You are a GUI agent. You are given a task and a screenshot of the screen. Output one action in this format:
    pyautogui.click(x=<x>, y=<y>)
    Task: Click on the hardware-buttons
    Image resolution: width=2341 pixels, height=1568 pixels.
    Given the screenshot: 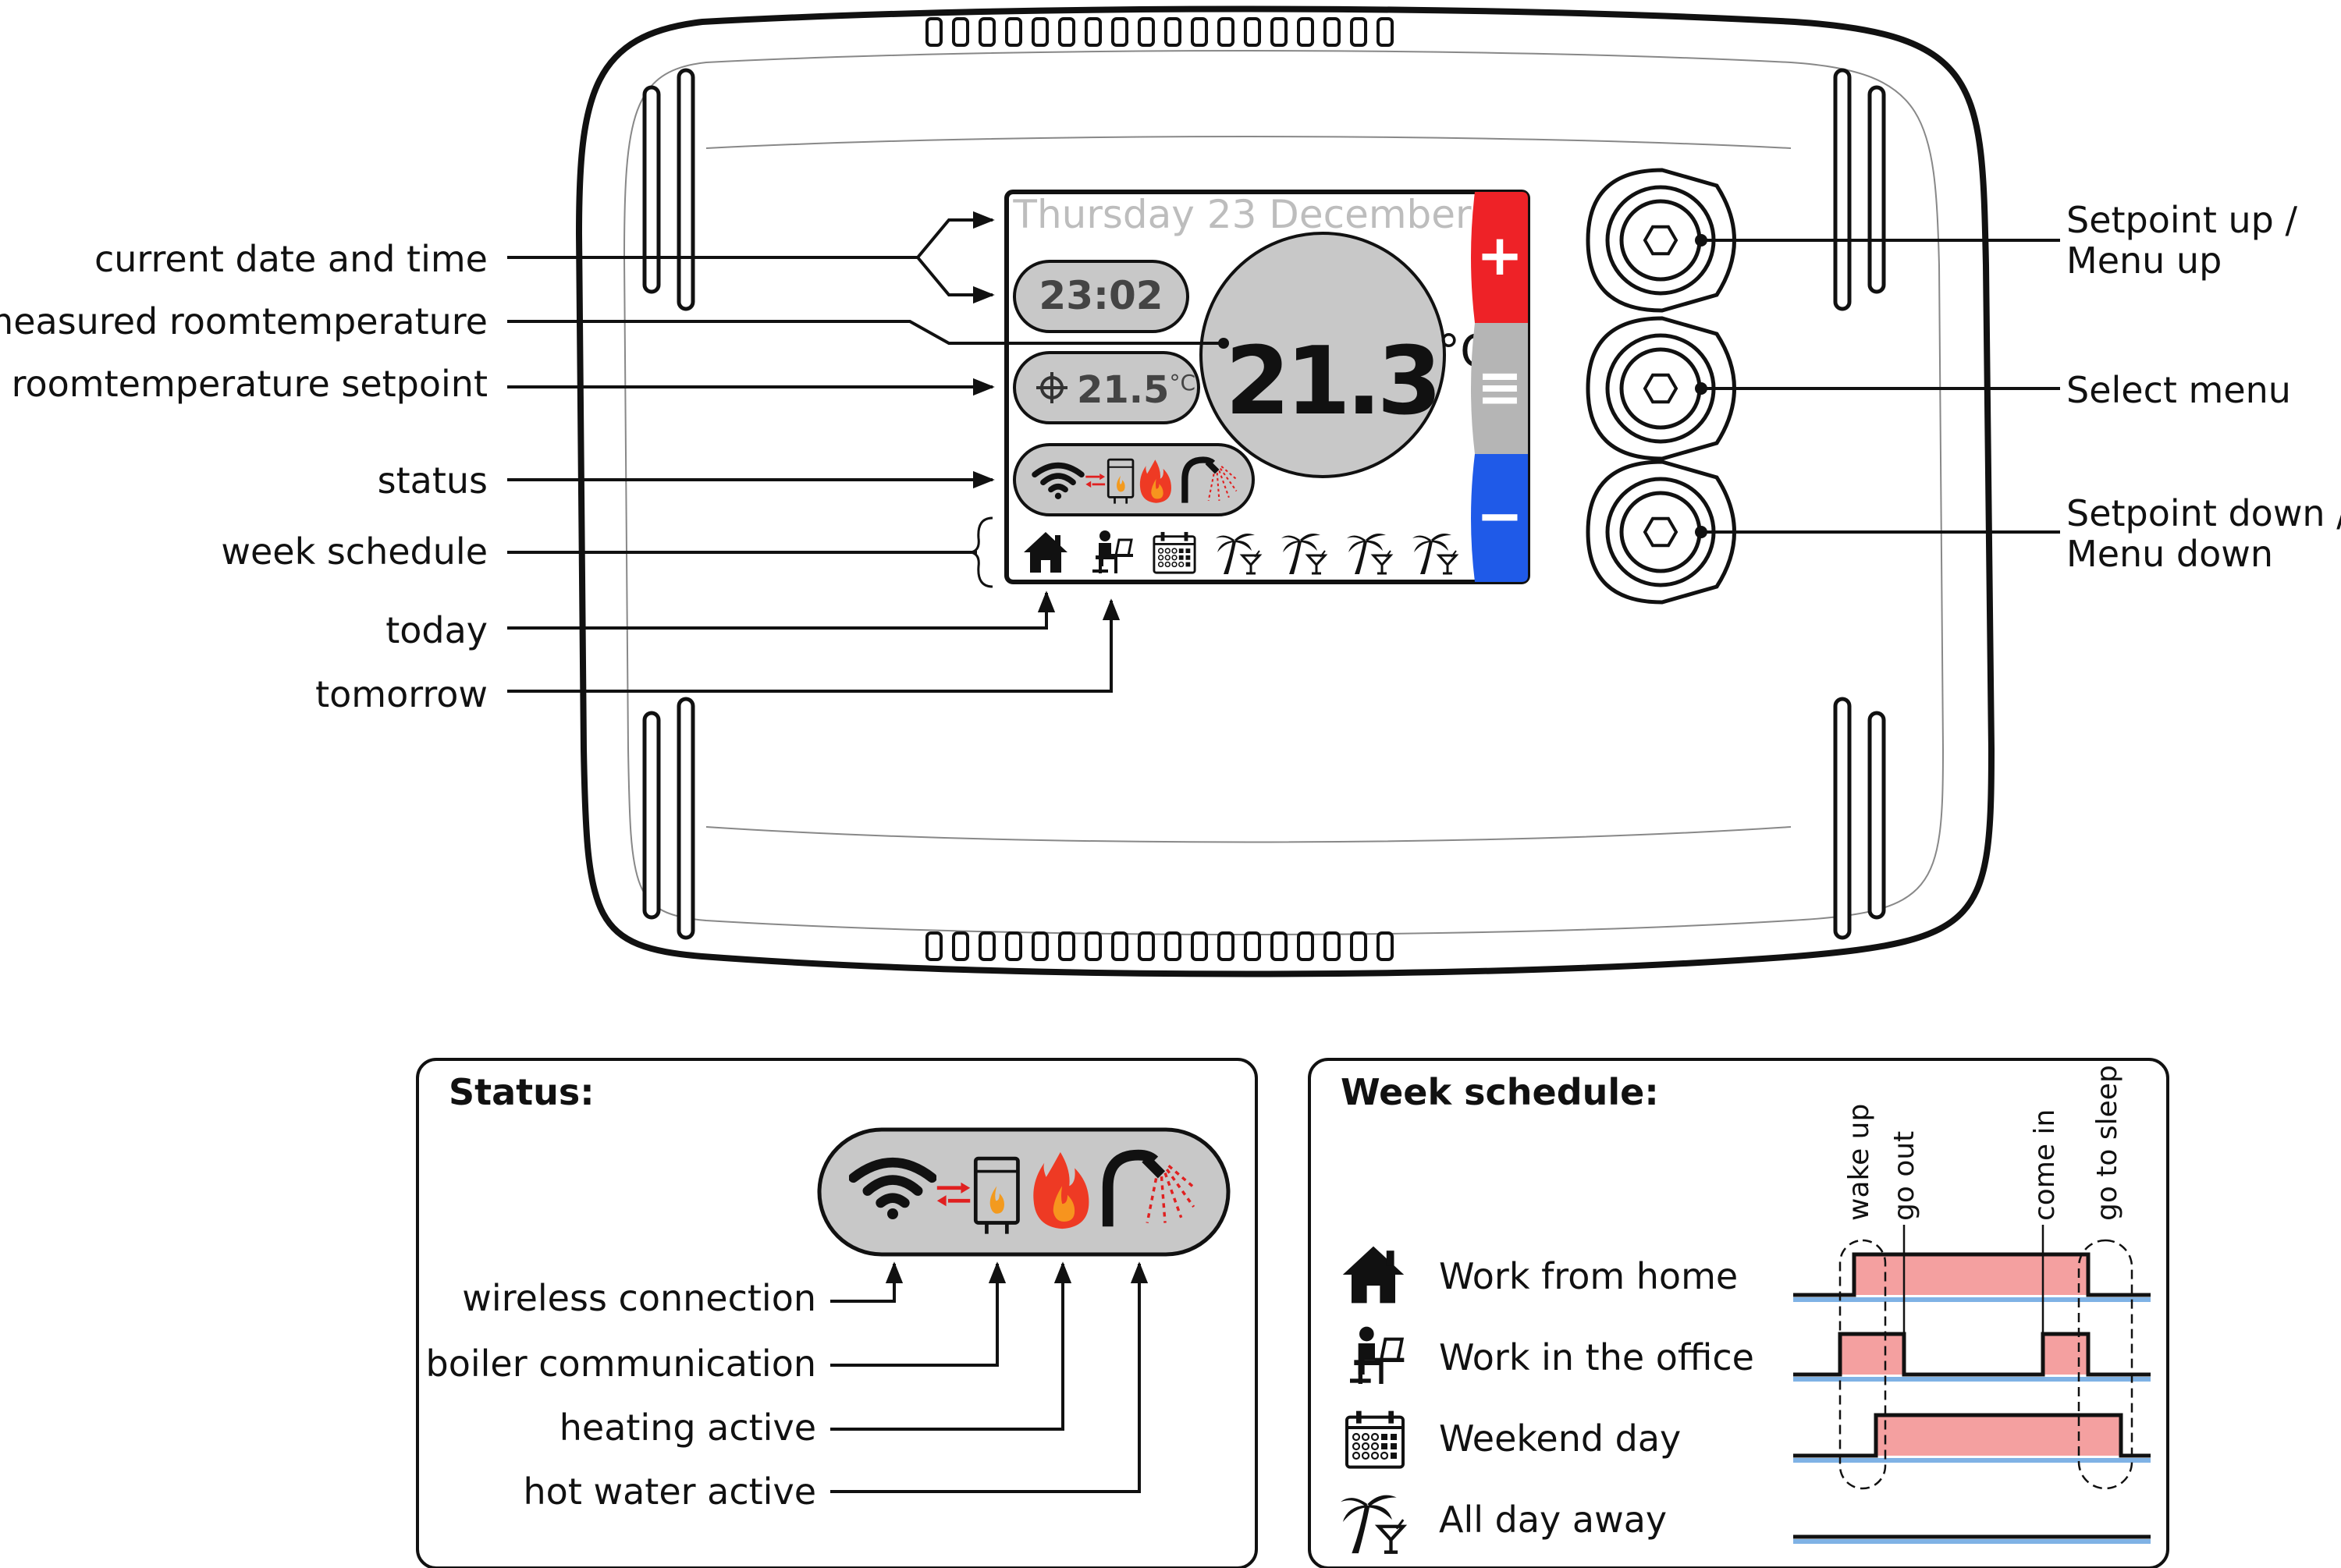 What is the action you would take?
    pyautogui.click(x=1661, y=386)
    